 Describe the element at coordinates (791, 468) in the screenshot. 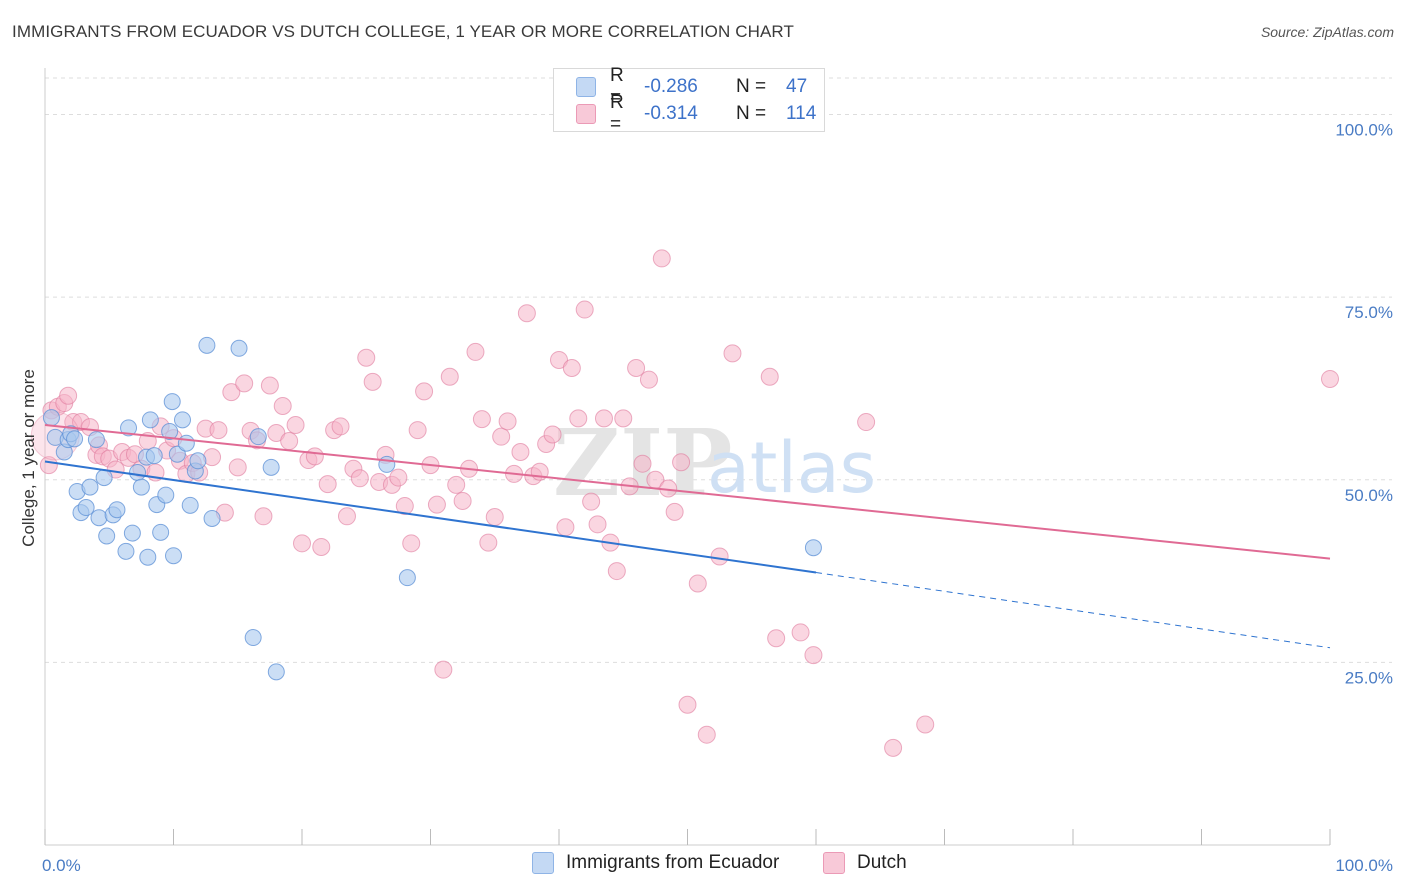

I see `watermark-atlas: atlas` at that location.